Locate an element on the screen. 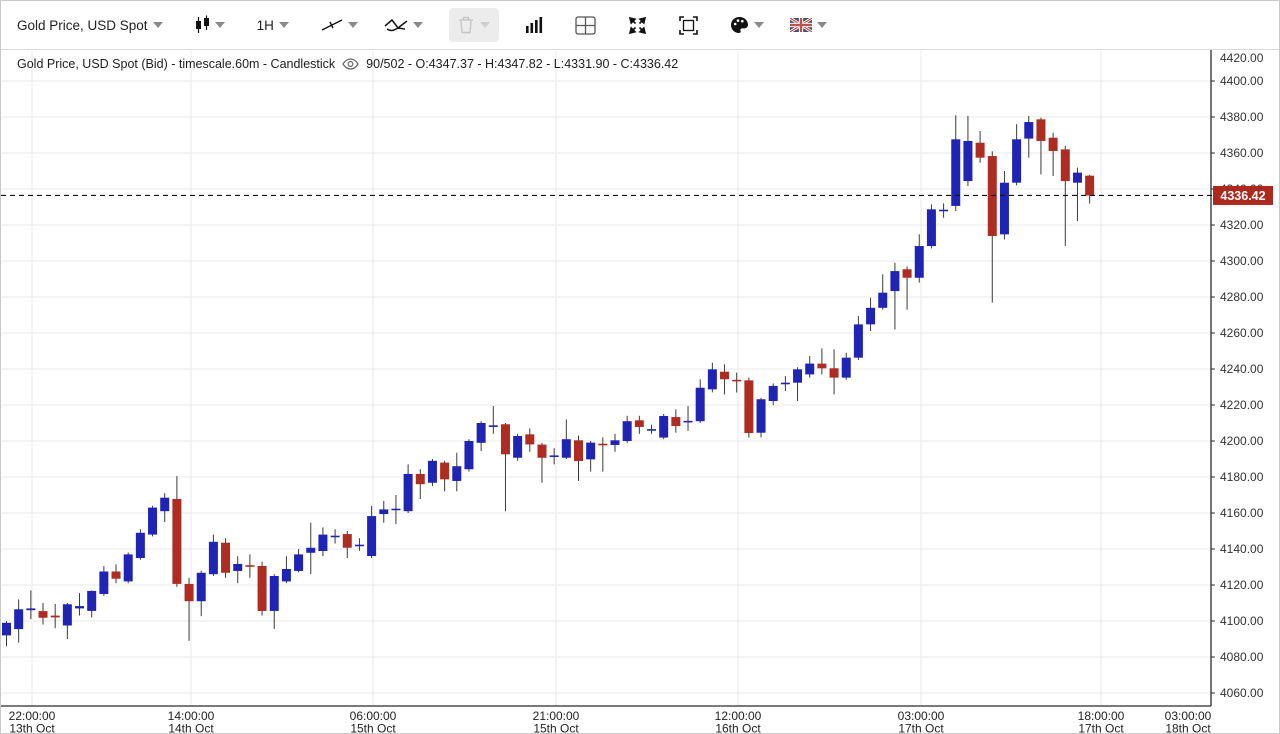 This screenshot has height=734, width=1280. svg-text: 4200.00 is located at coordinates (1242, 441).